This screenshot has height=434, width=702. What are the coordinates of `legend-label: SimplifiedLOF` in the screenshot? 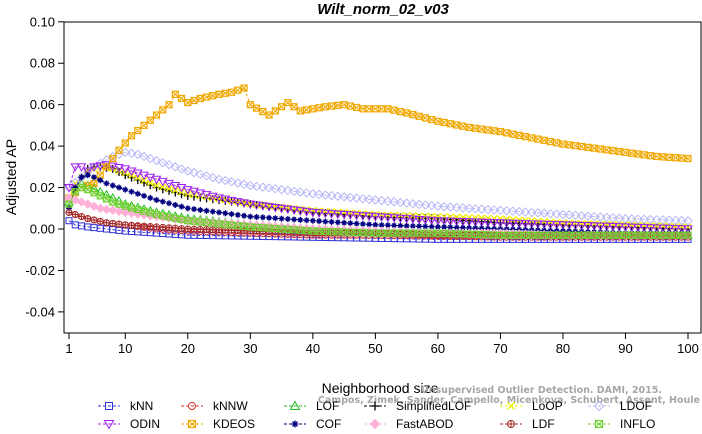 It's located at (433, 406).